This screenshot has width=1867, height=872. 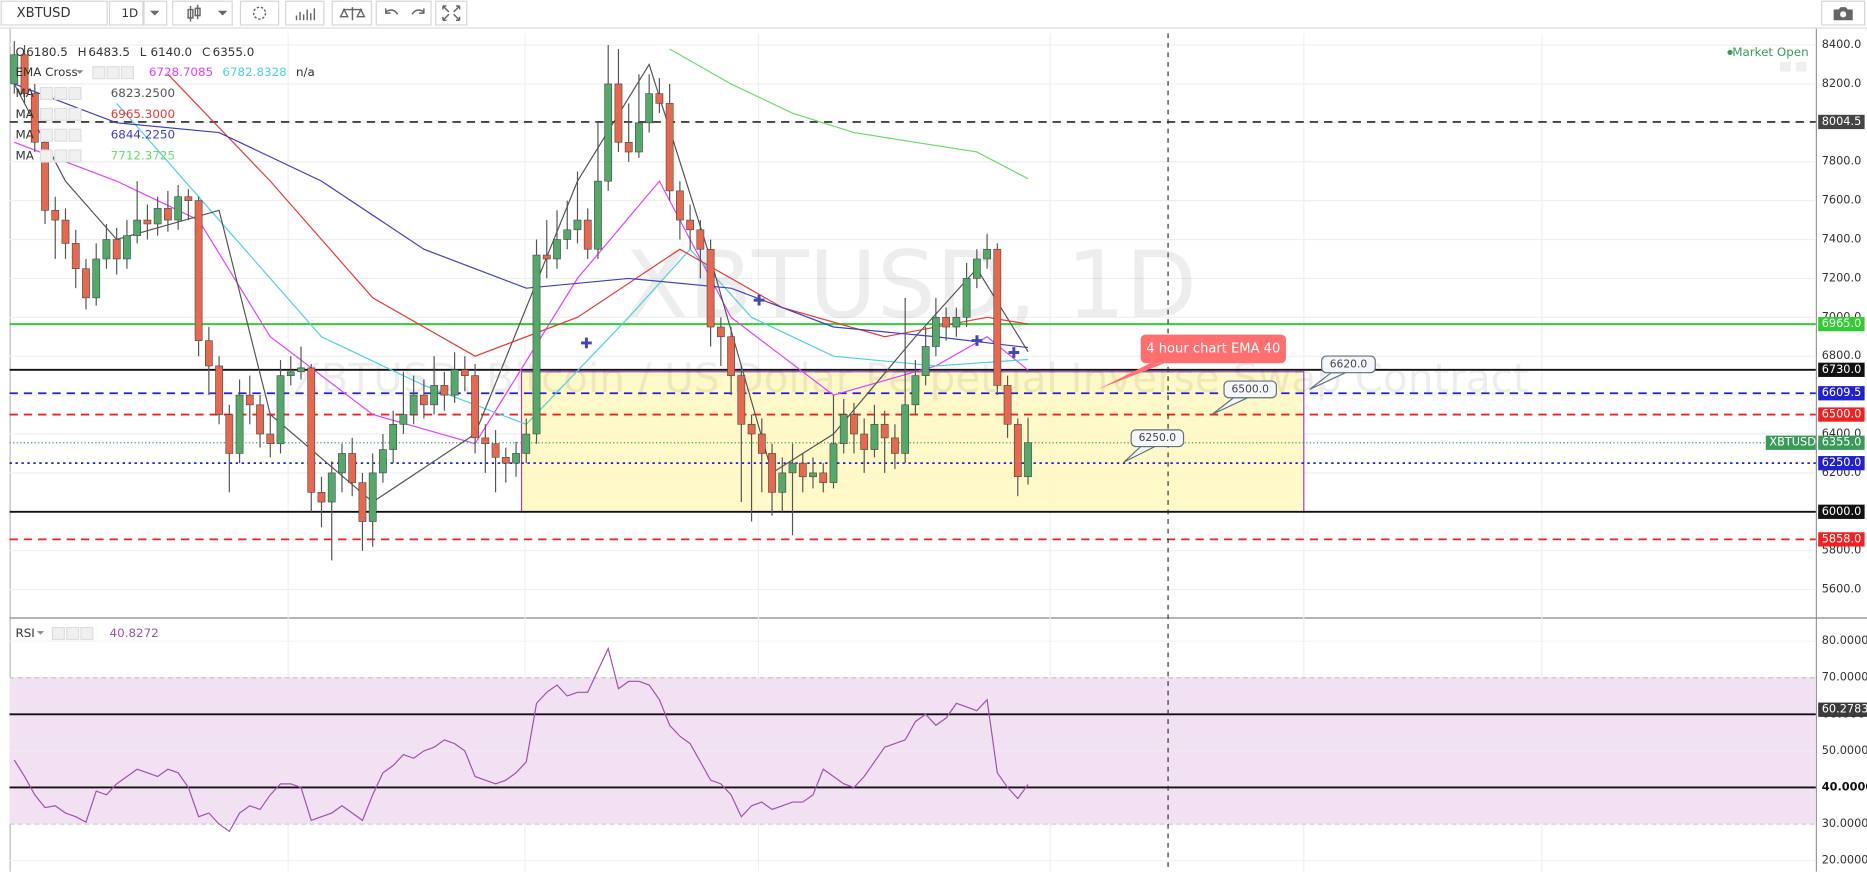 What do you see at coordinates (1842, 83) in the screenshot?
I see `y-tick-label: 8200.0` at bounding box center [1842, 83].